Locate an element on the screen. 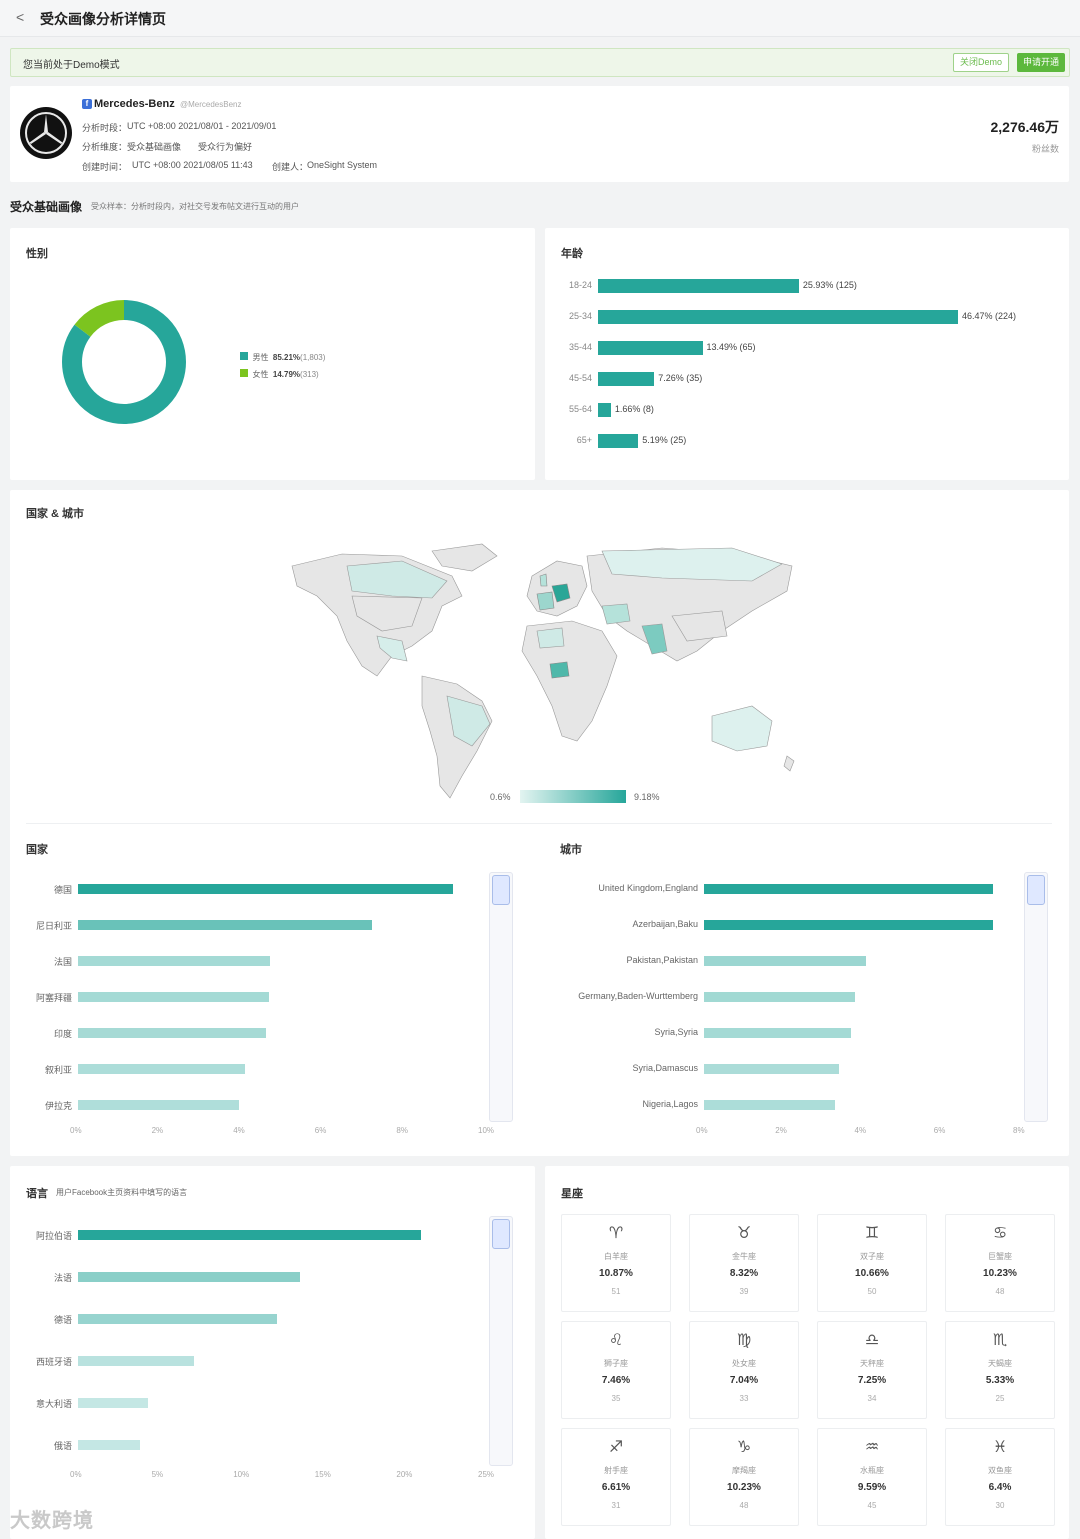 The width and height of the screenshot is (1080, 1539). zodiac-item: ♈ 白羊座 10.87% 51 is located at coordinates (616, 1263).